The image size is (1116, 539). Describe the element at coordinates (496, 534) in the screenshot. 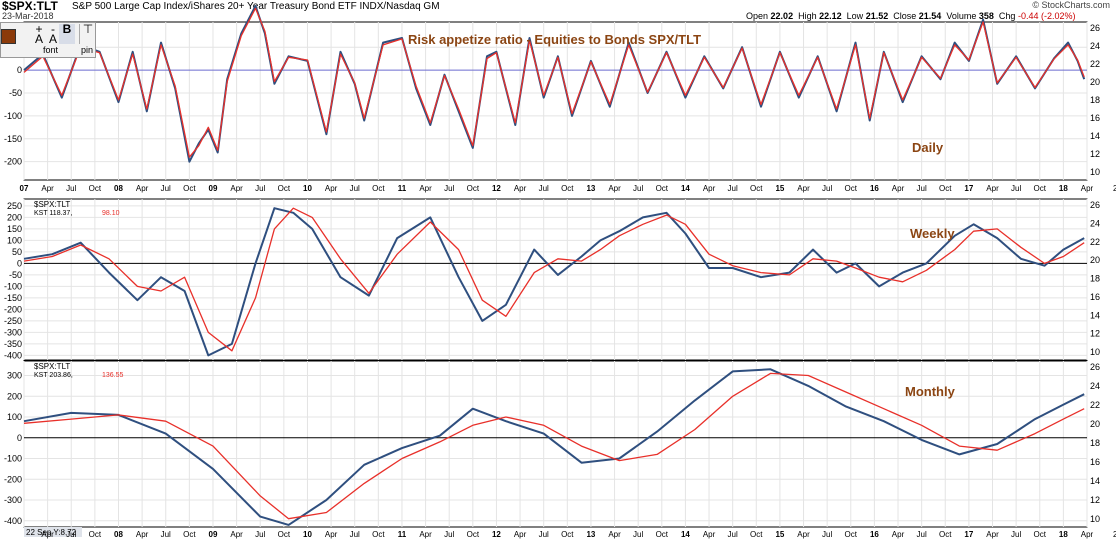

I see `x-tick-label: 12` at that location.